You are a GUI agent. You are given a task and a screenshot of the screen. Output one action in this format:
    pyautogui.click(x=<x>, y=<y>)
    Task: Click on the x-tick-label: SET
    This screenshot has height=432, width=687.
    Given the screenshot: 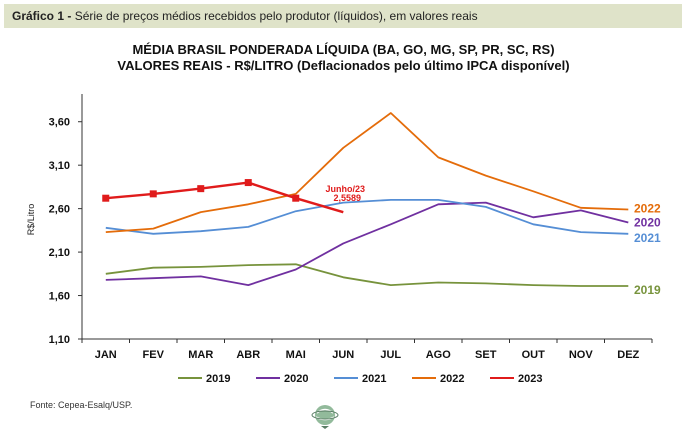 What is the action you would take?
    pyautogui.click(x=486, y=355)
    